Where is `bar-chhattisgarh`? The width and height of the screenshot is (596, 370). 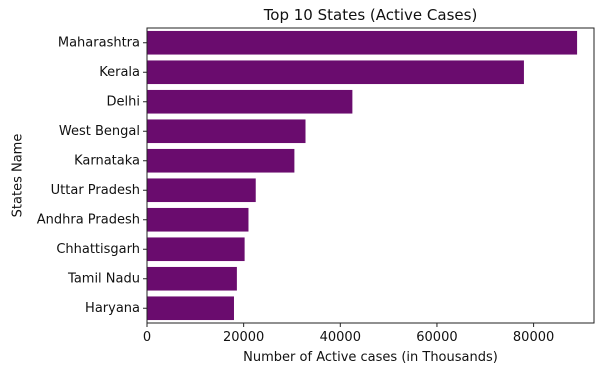
bar-chhattisgarh is located at coordinates (196, 249).